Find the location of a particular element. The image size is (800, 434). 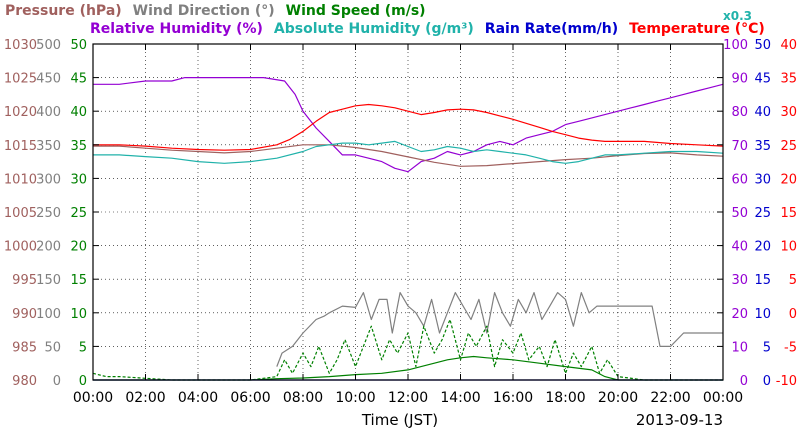

wind-speed-tick-label: 30 is located at coordinates (78, 179).